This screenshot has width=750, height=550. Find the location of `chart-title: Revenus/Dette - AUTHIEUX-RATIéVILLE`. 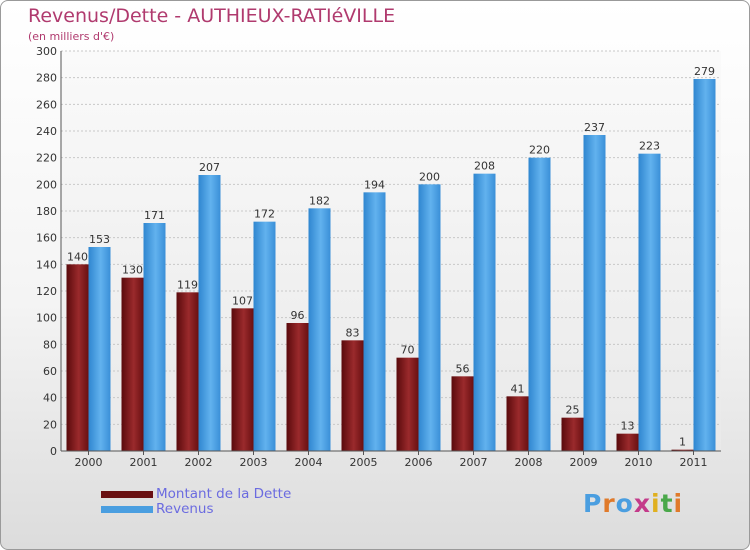

chart-title: Revenus/Dette - AUTHIEUX-RATIéVILLE is located at coordinates (212, 16).